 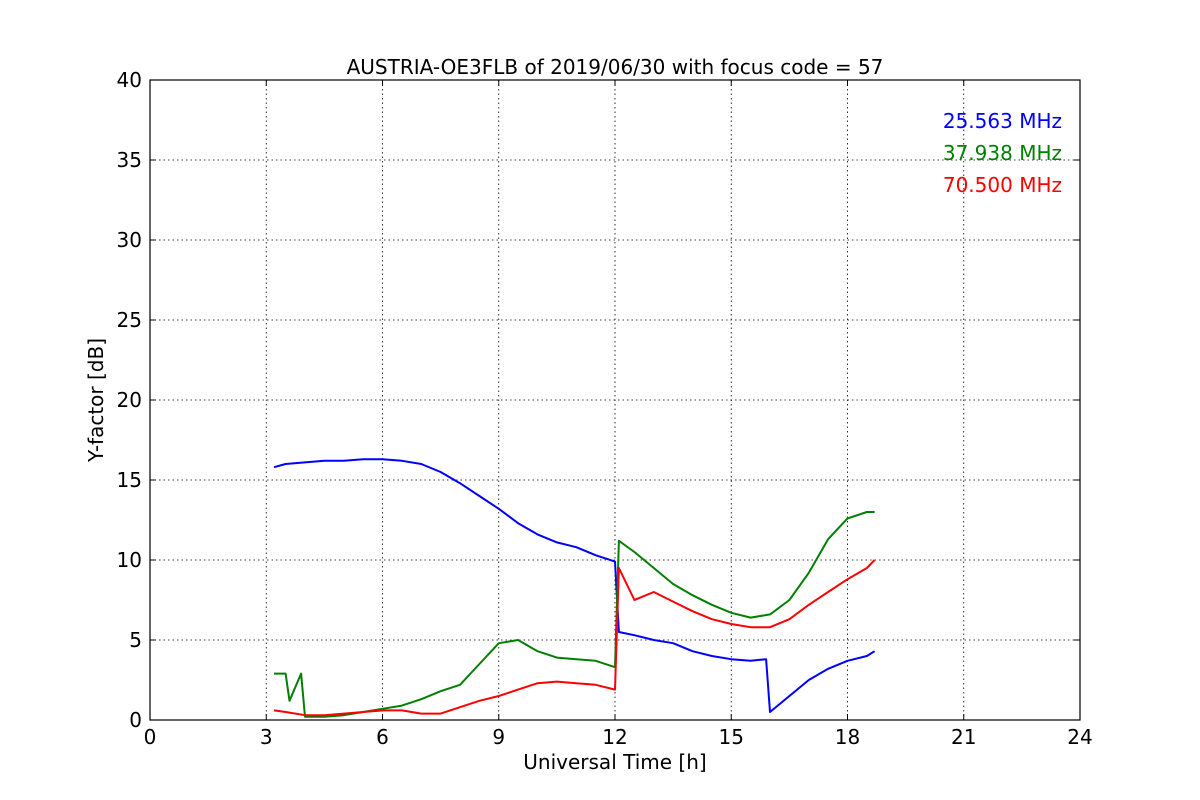 What do you see at coordinates (382, 737) in the screenshot?
I see `x-tick-label: 6` at bounding box center [382, 737].